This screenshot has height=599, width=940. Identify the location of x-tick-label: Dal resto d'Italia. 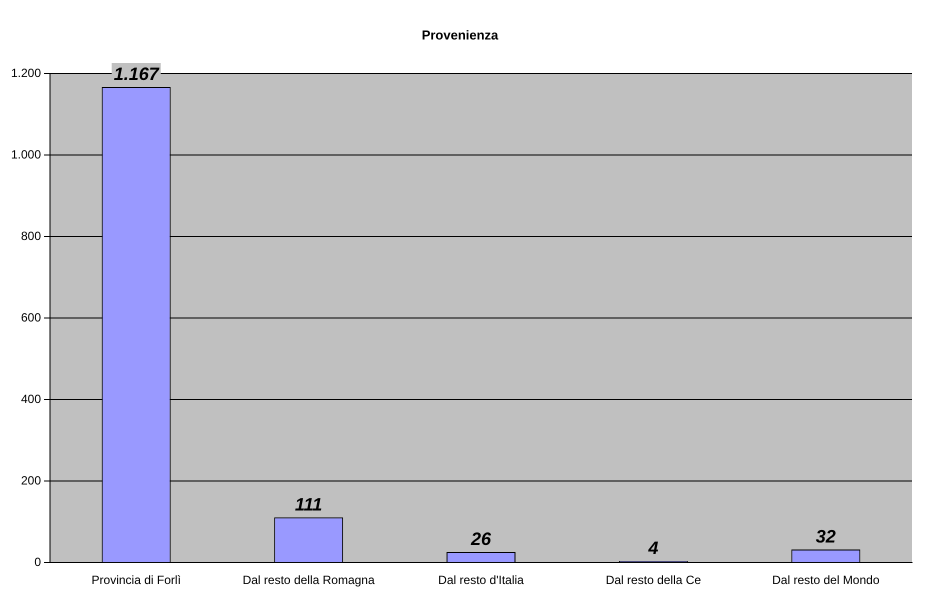
(481, 580).